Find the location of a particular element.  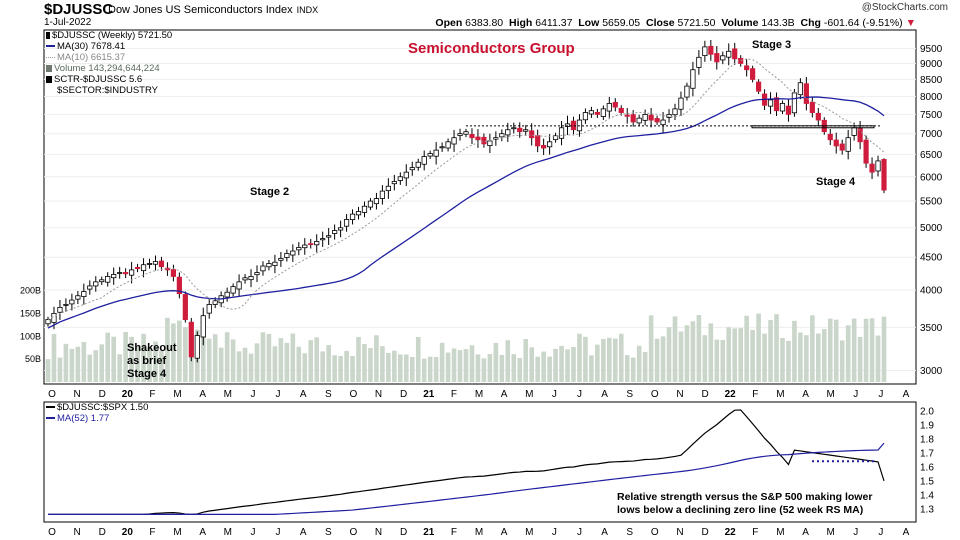

legend-ma30-text: MA(30) 7678.41 is located at coordinates (91, 46).